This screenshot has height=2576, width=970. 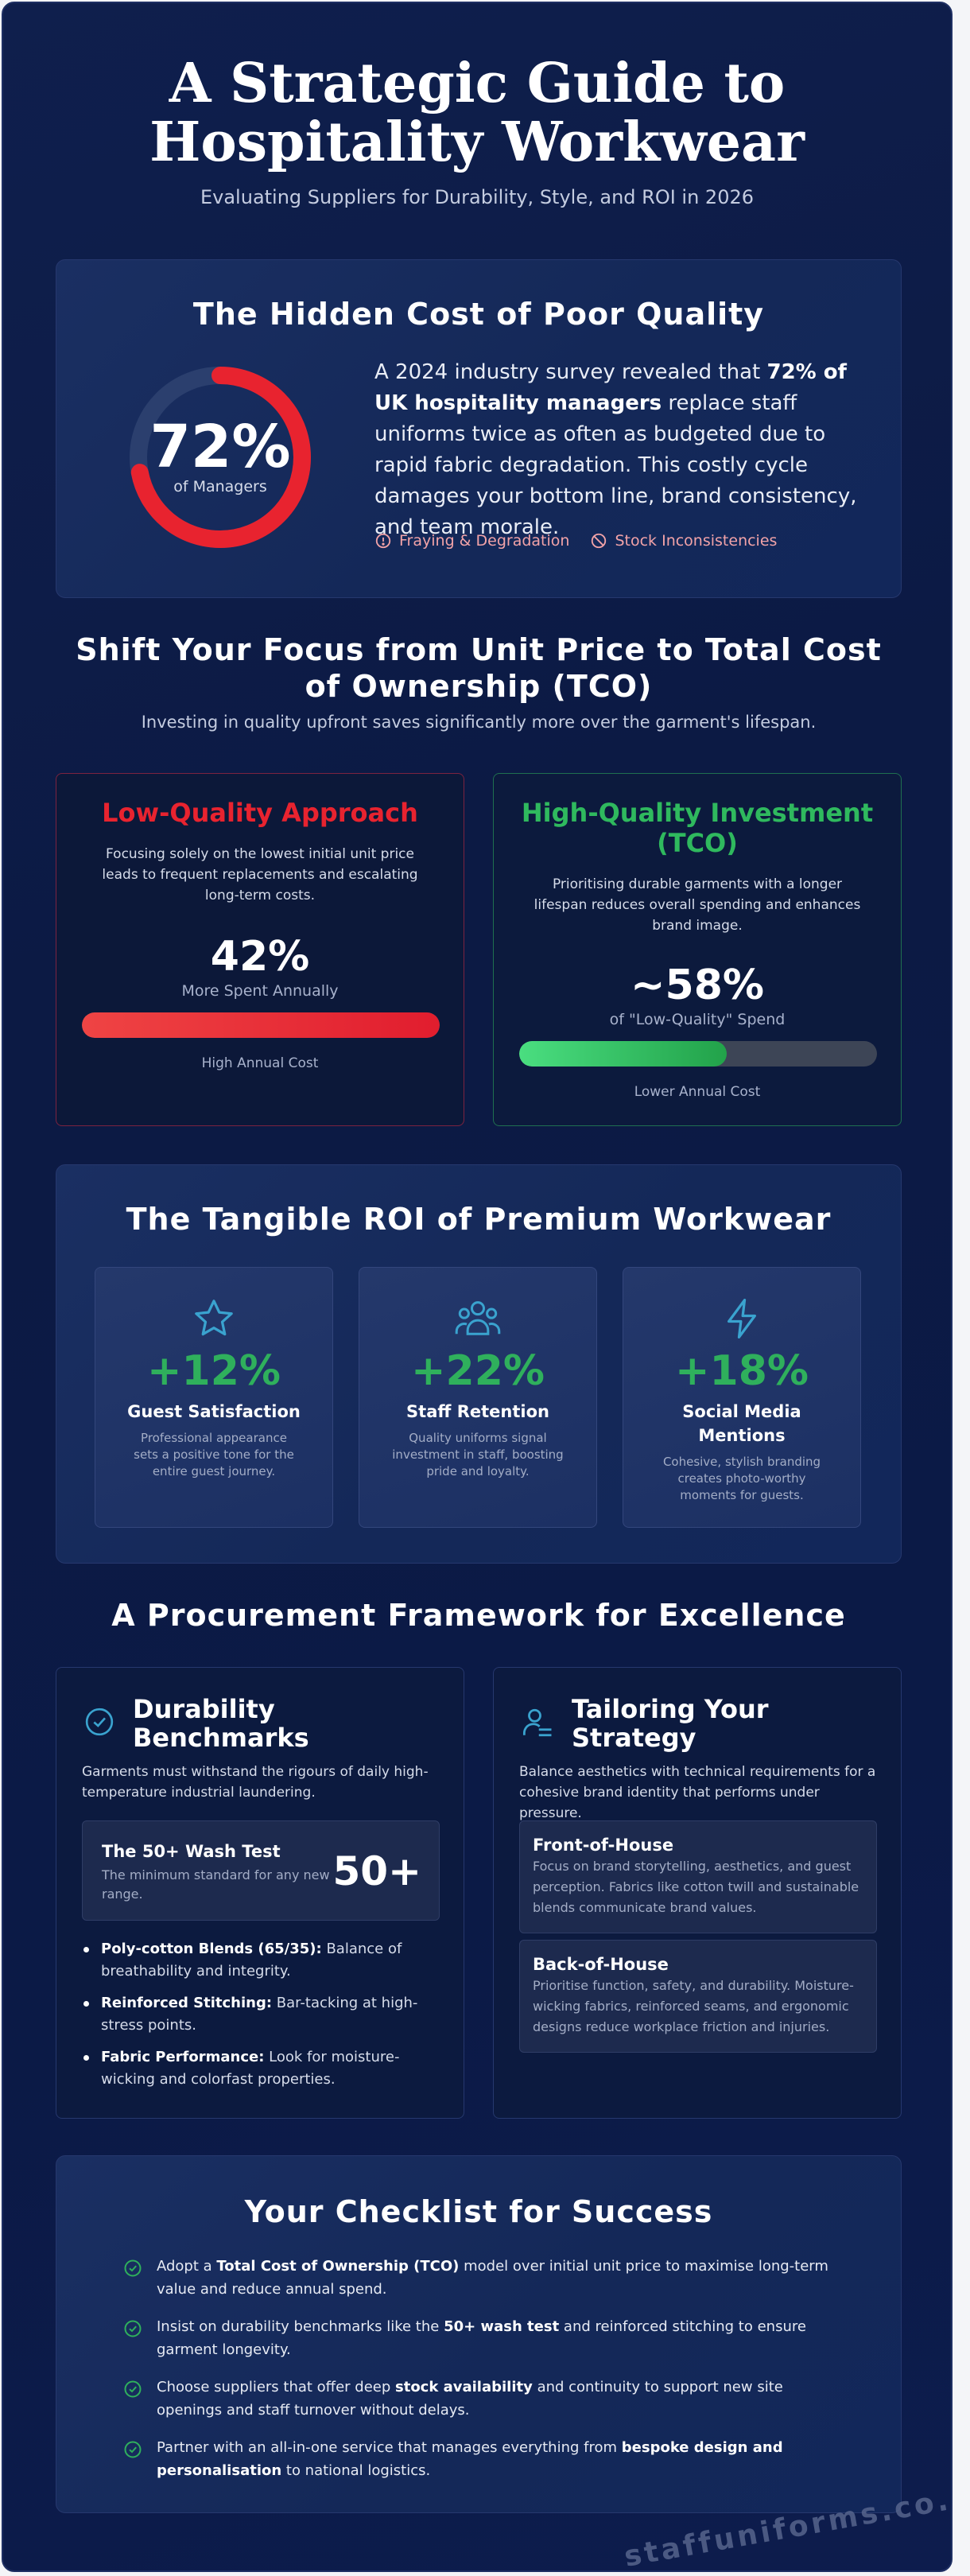 I want to click on roi-value: +12%, so click(x=213, y=1371).